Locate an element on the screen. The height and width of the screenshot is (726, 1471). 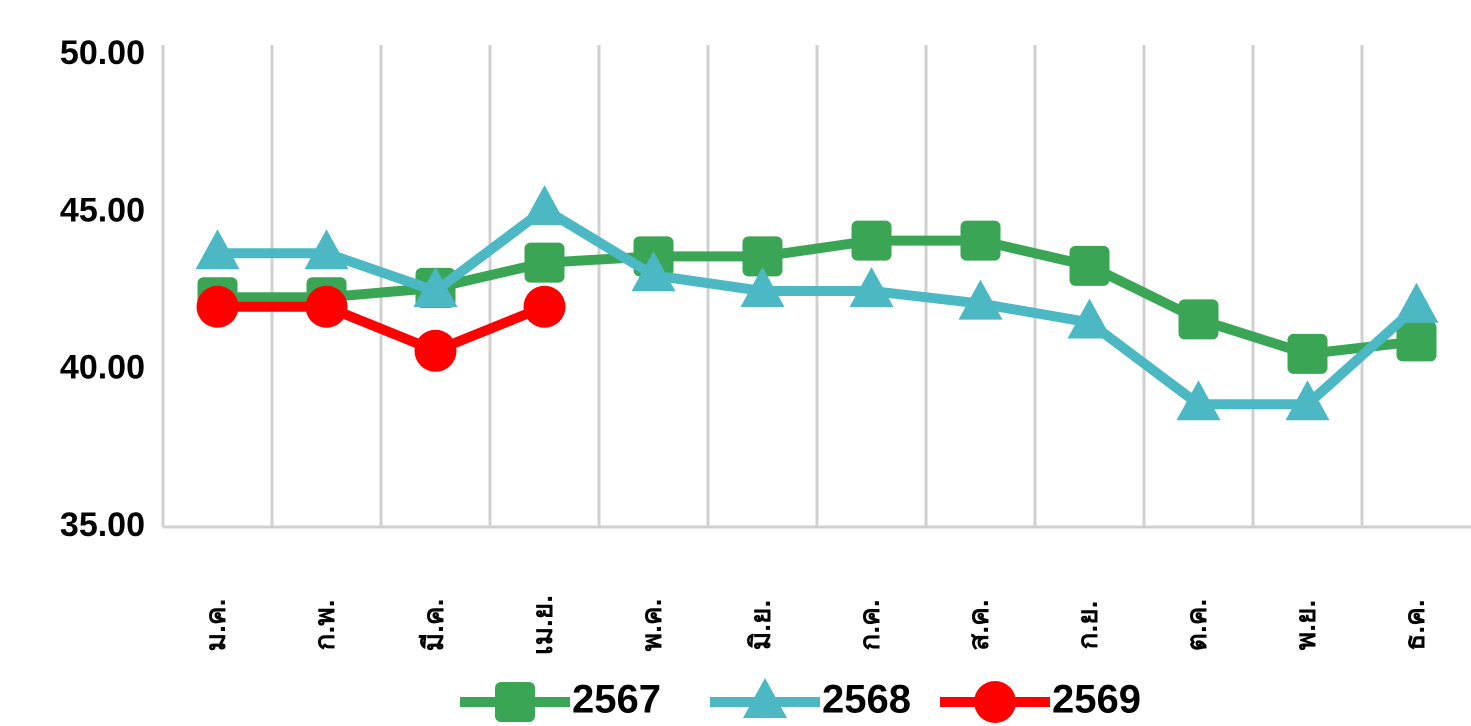
y-tick-label: 45.00 is located at coordinates (102, 210).